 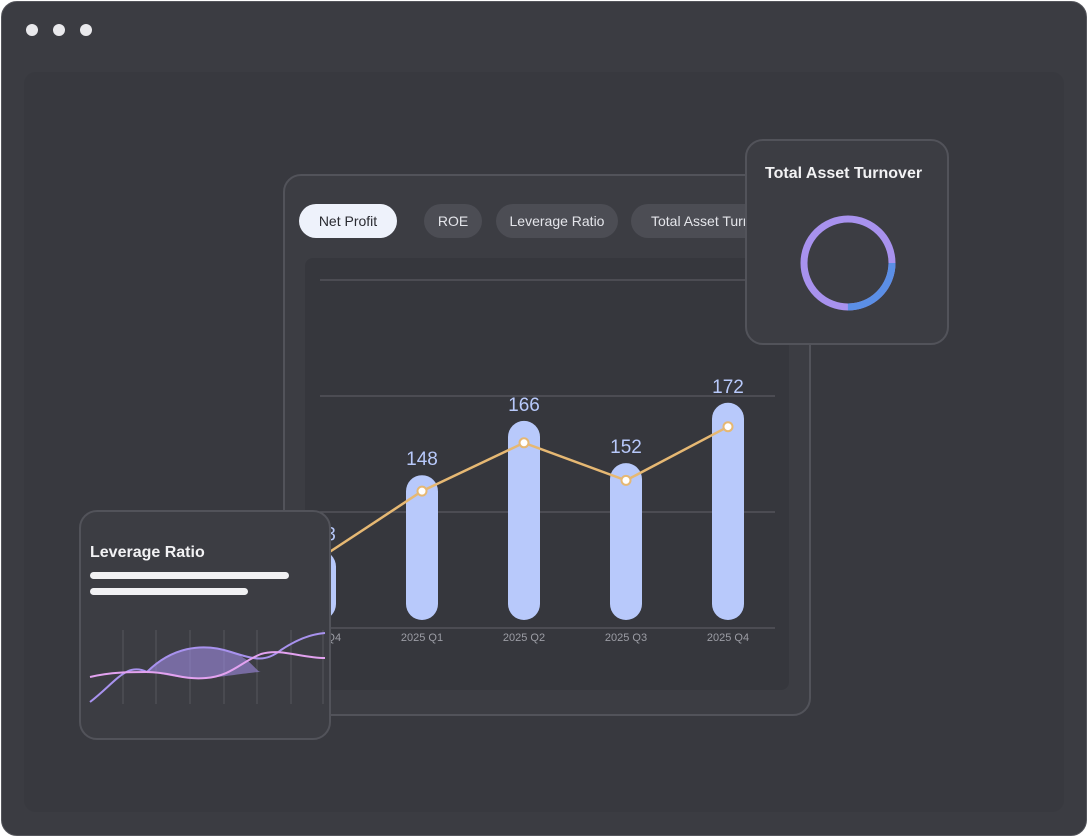 I want to click on leverage-card-title: Leverage Ratio, so click(x=147, y=552).